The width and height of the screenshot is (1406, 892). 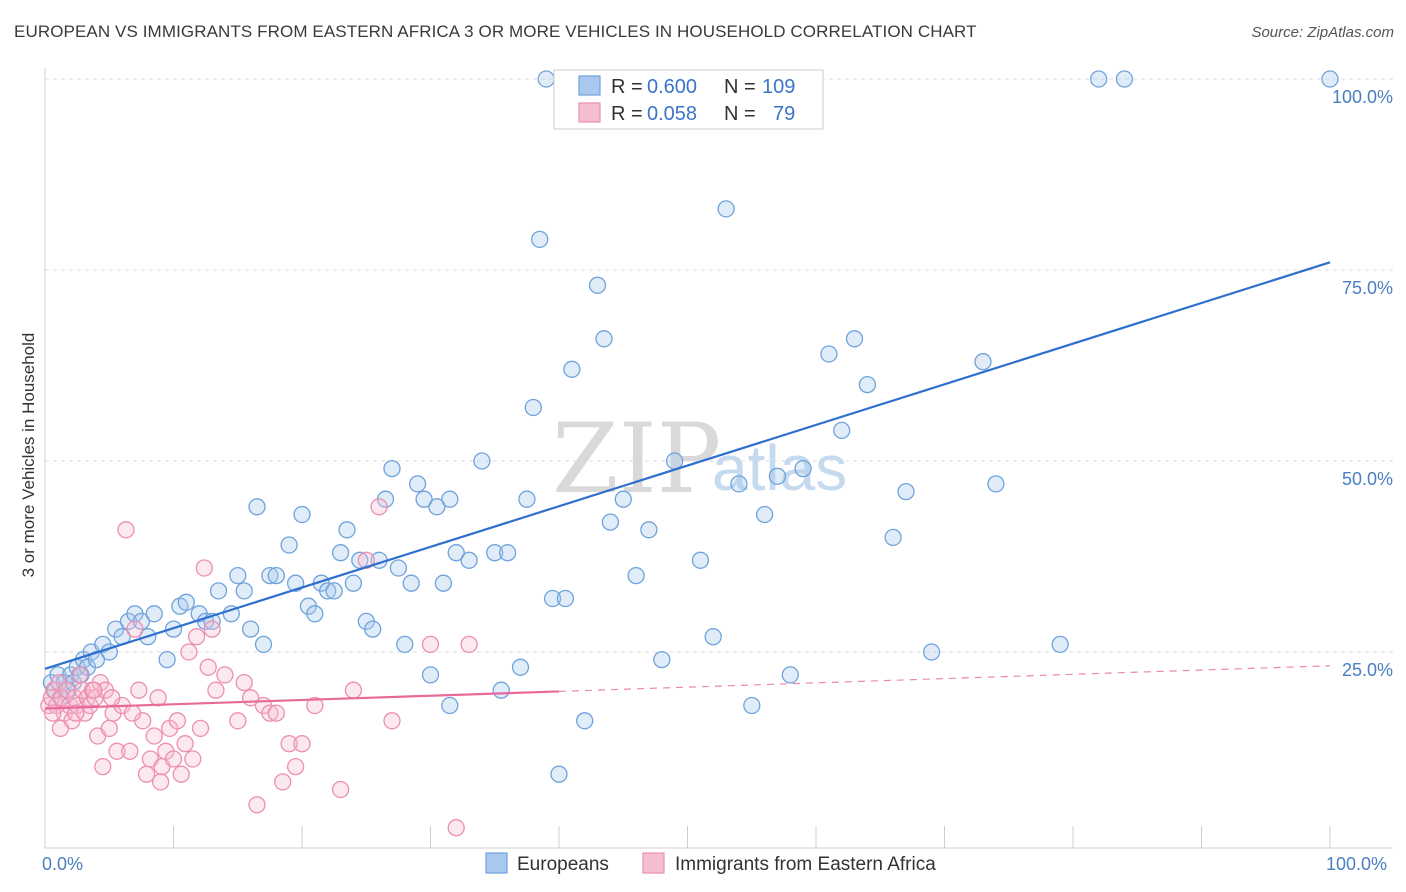 What do you see at coordinates (740, 114) in the screenshot?
I see `legend-n-label-eastern-africa: N =` at bounding box center [740, 114].